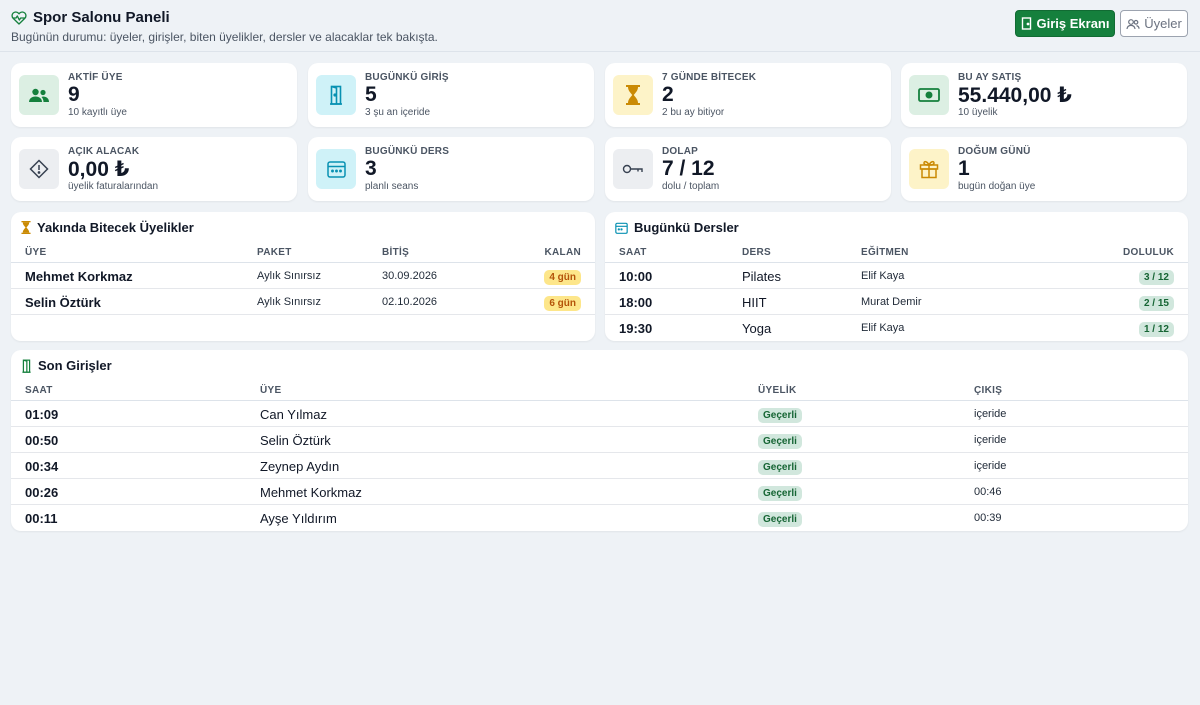 This screenshot has width=1200, height=705. I want to click on member-name: Can Yılmaz, so click(293, 414).